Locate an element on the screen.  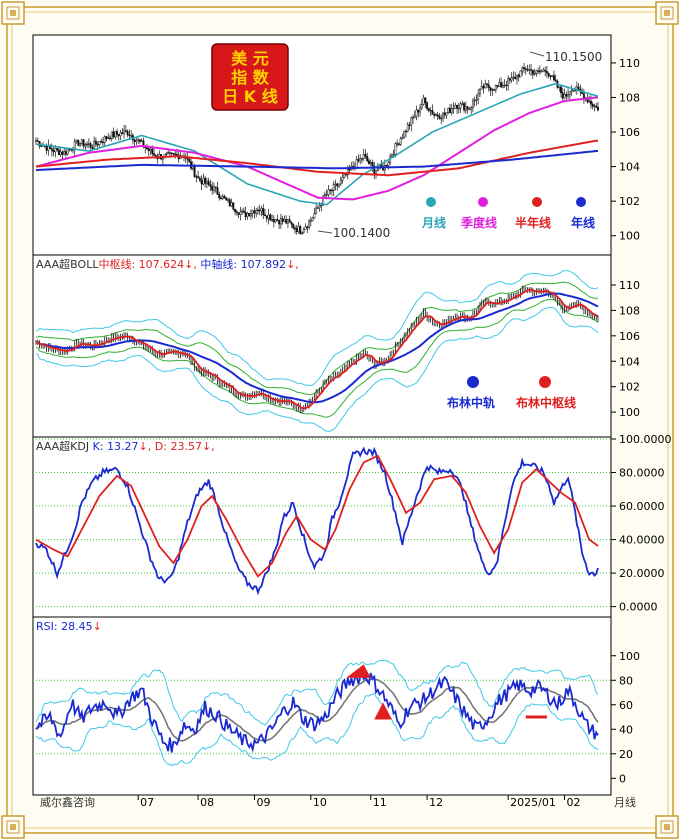
rsi-panel: 0 20 40 60 80 100 is located at coordinates (336, 717).